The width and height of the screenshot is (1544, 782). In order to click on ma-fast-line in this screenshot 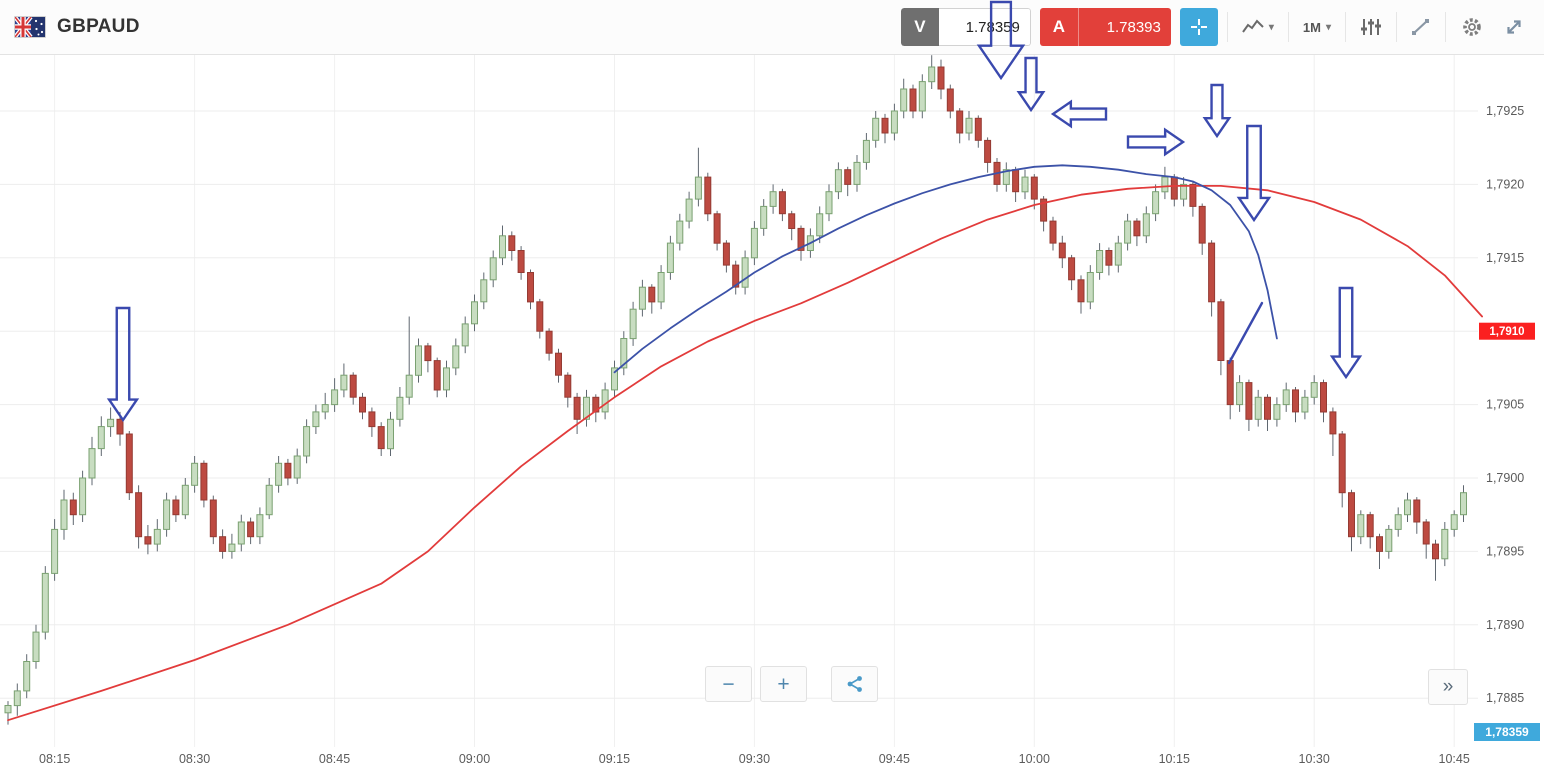, I will do `click(945, 269)`.